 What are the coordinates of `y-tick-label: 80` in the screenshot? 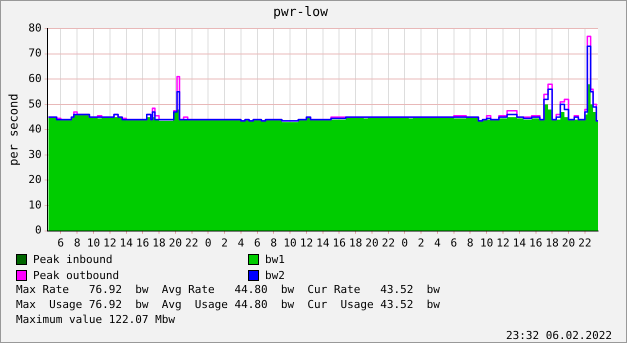 It's located at (35, 27).